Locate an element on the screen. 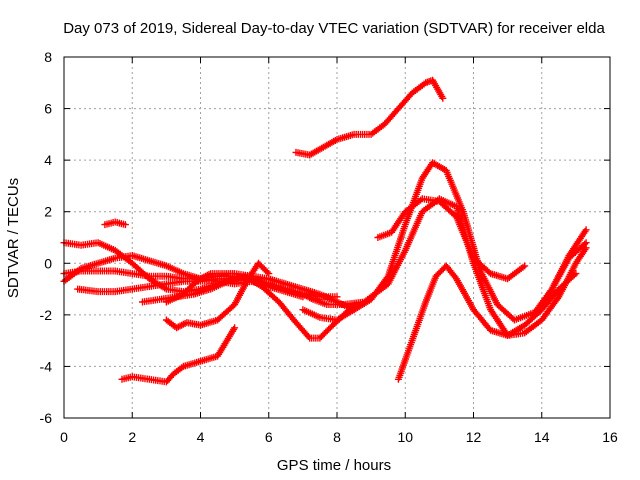 Image resolution: width=640 pixels, height=480 pixels. x-tick-label: 2 is located at coordinates (132, 437).